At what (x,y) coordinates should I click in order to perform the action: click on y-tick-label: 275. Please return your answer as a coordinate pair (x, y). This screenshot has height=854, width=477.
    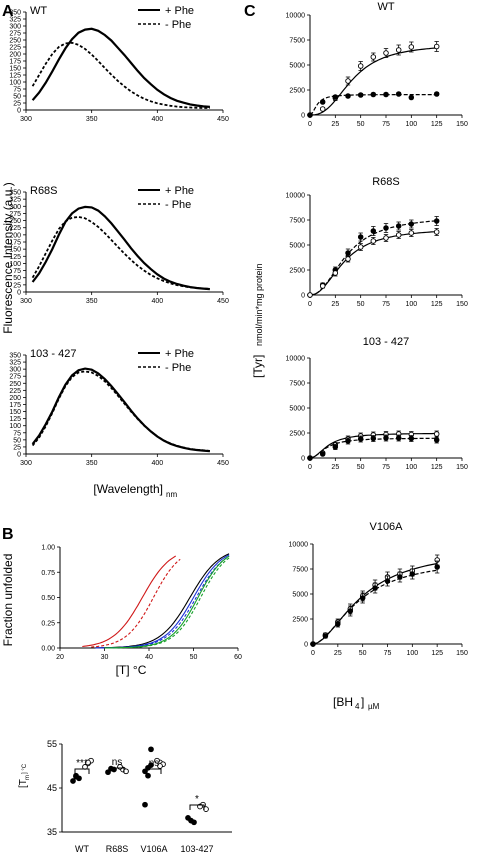
    Looking at the image, I should click on (15, 377).